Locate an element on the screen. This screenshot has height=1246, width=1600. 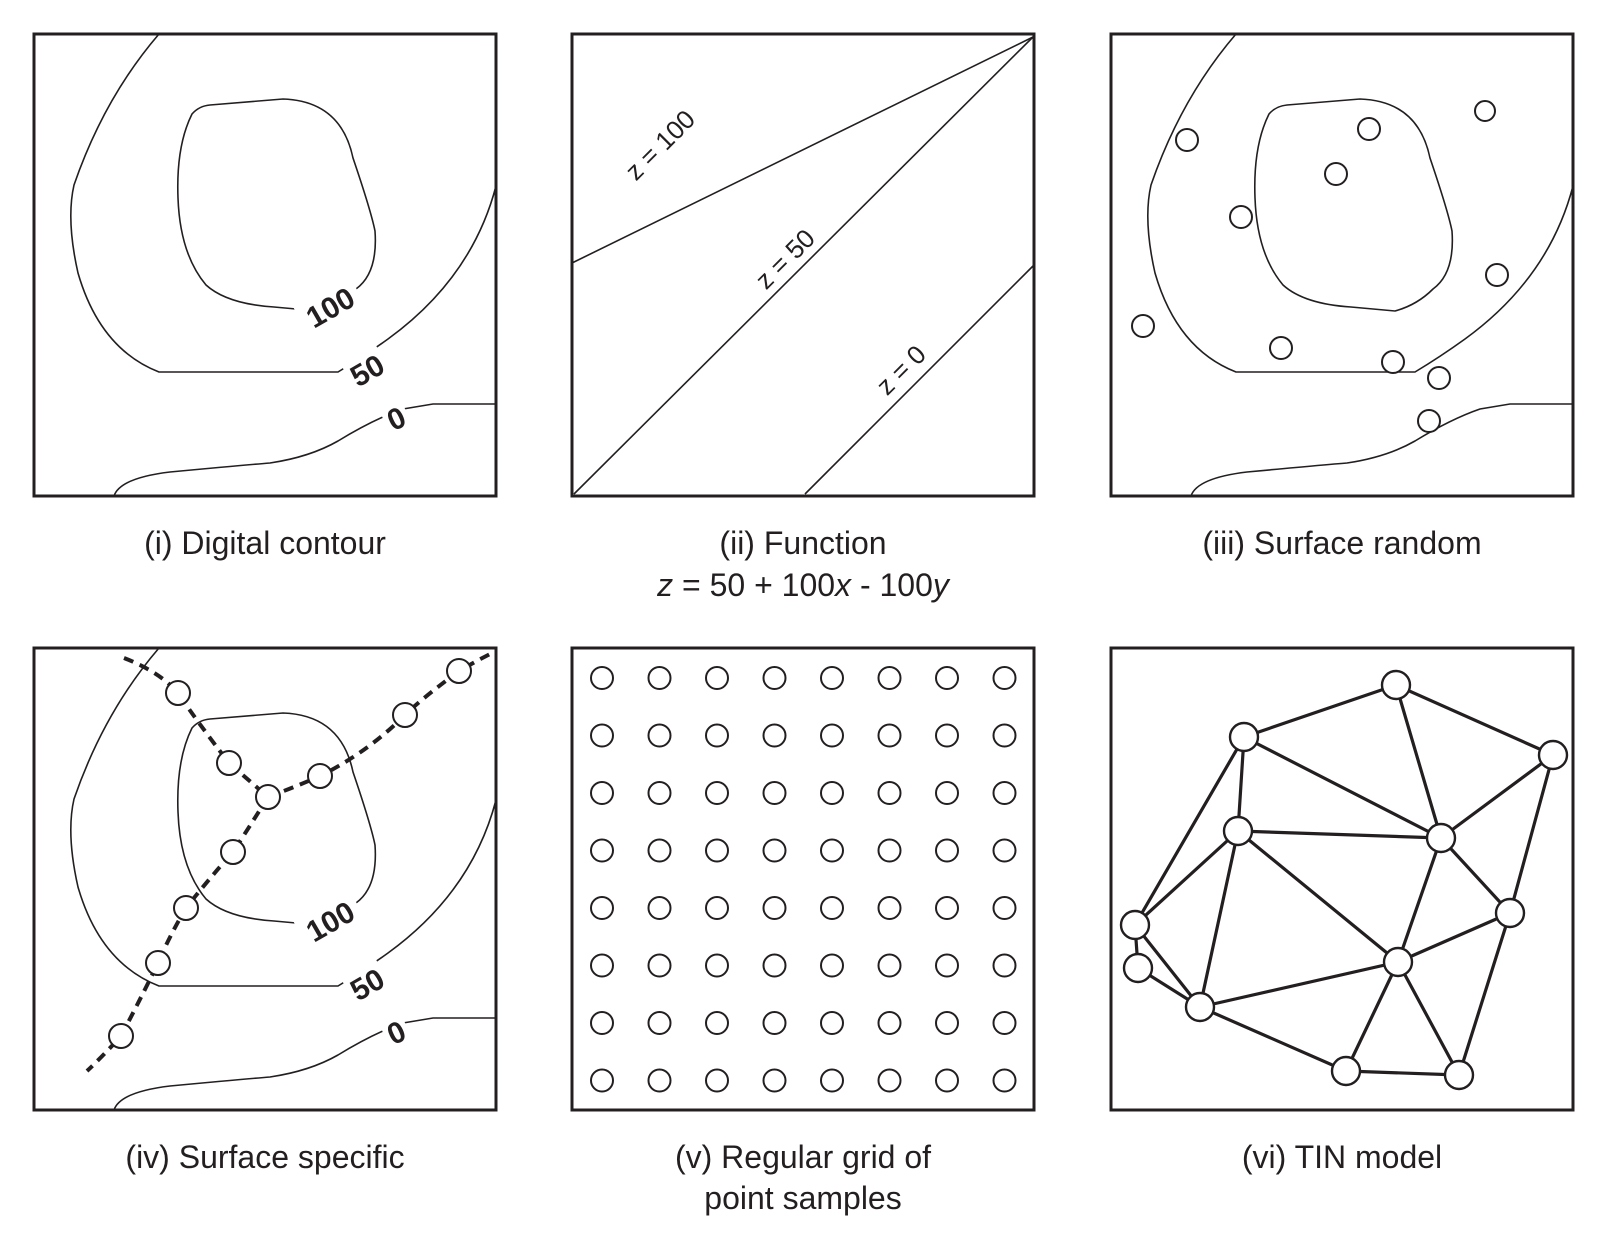
formula-y: y is located at coordinates (941, 585).